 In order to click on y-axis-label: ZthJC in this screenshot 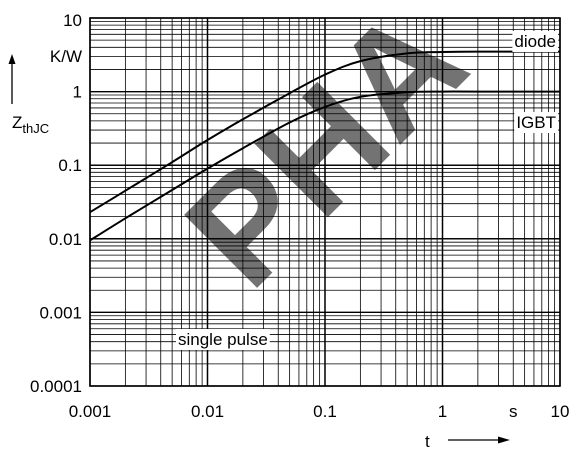, I will do `click(30, 124)`.